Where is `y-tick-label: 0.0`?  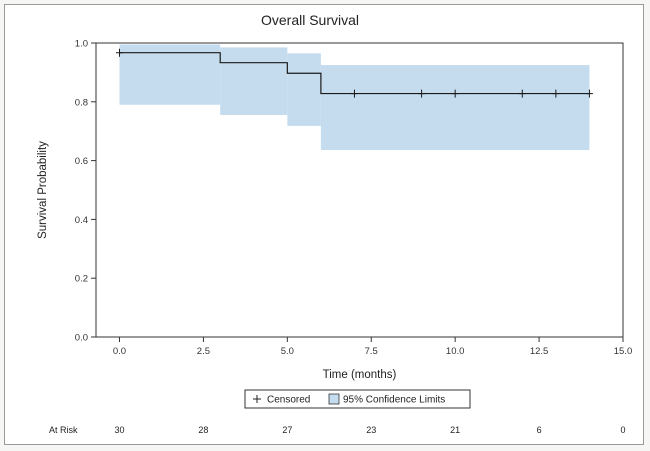 y-tick-label: 0.0 is located at coordinates (81, 338).